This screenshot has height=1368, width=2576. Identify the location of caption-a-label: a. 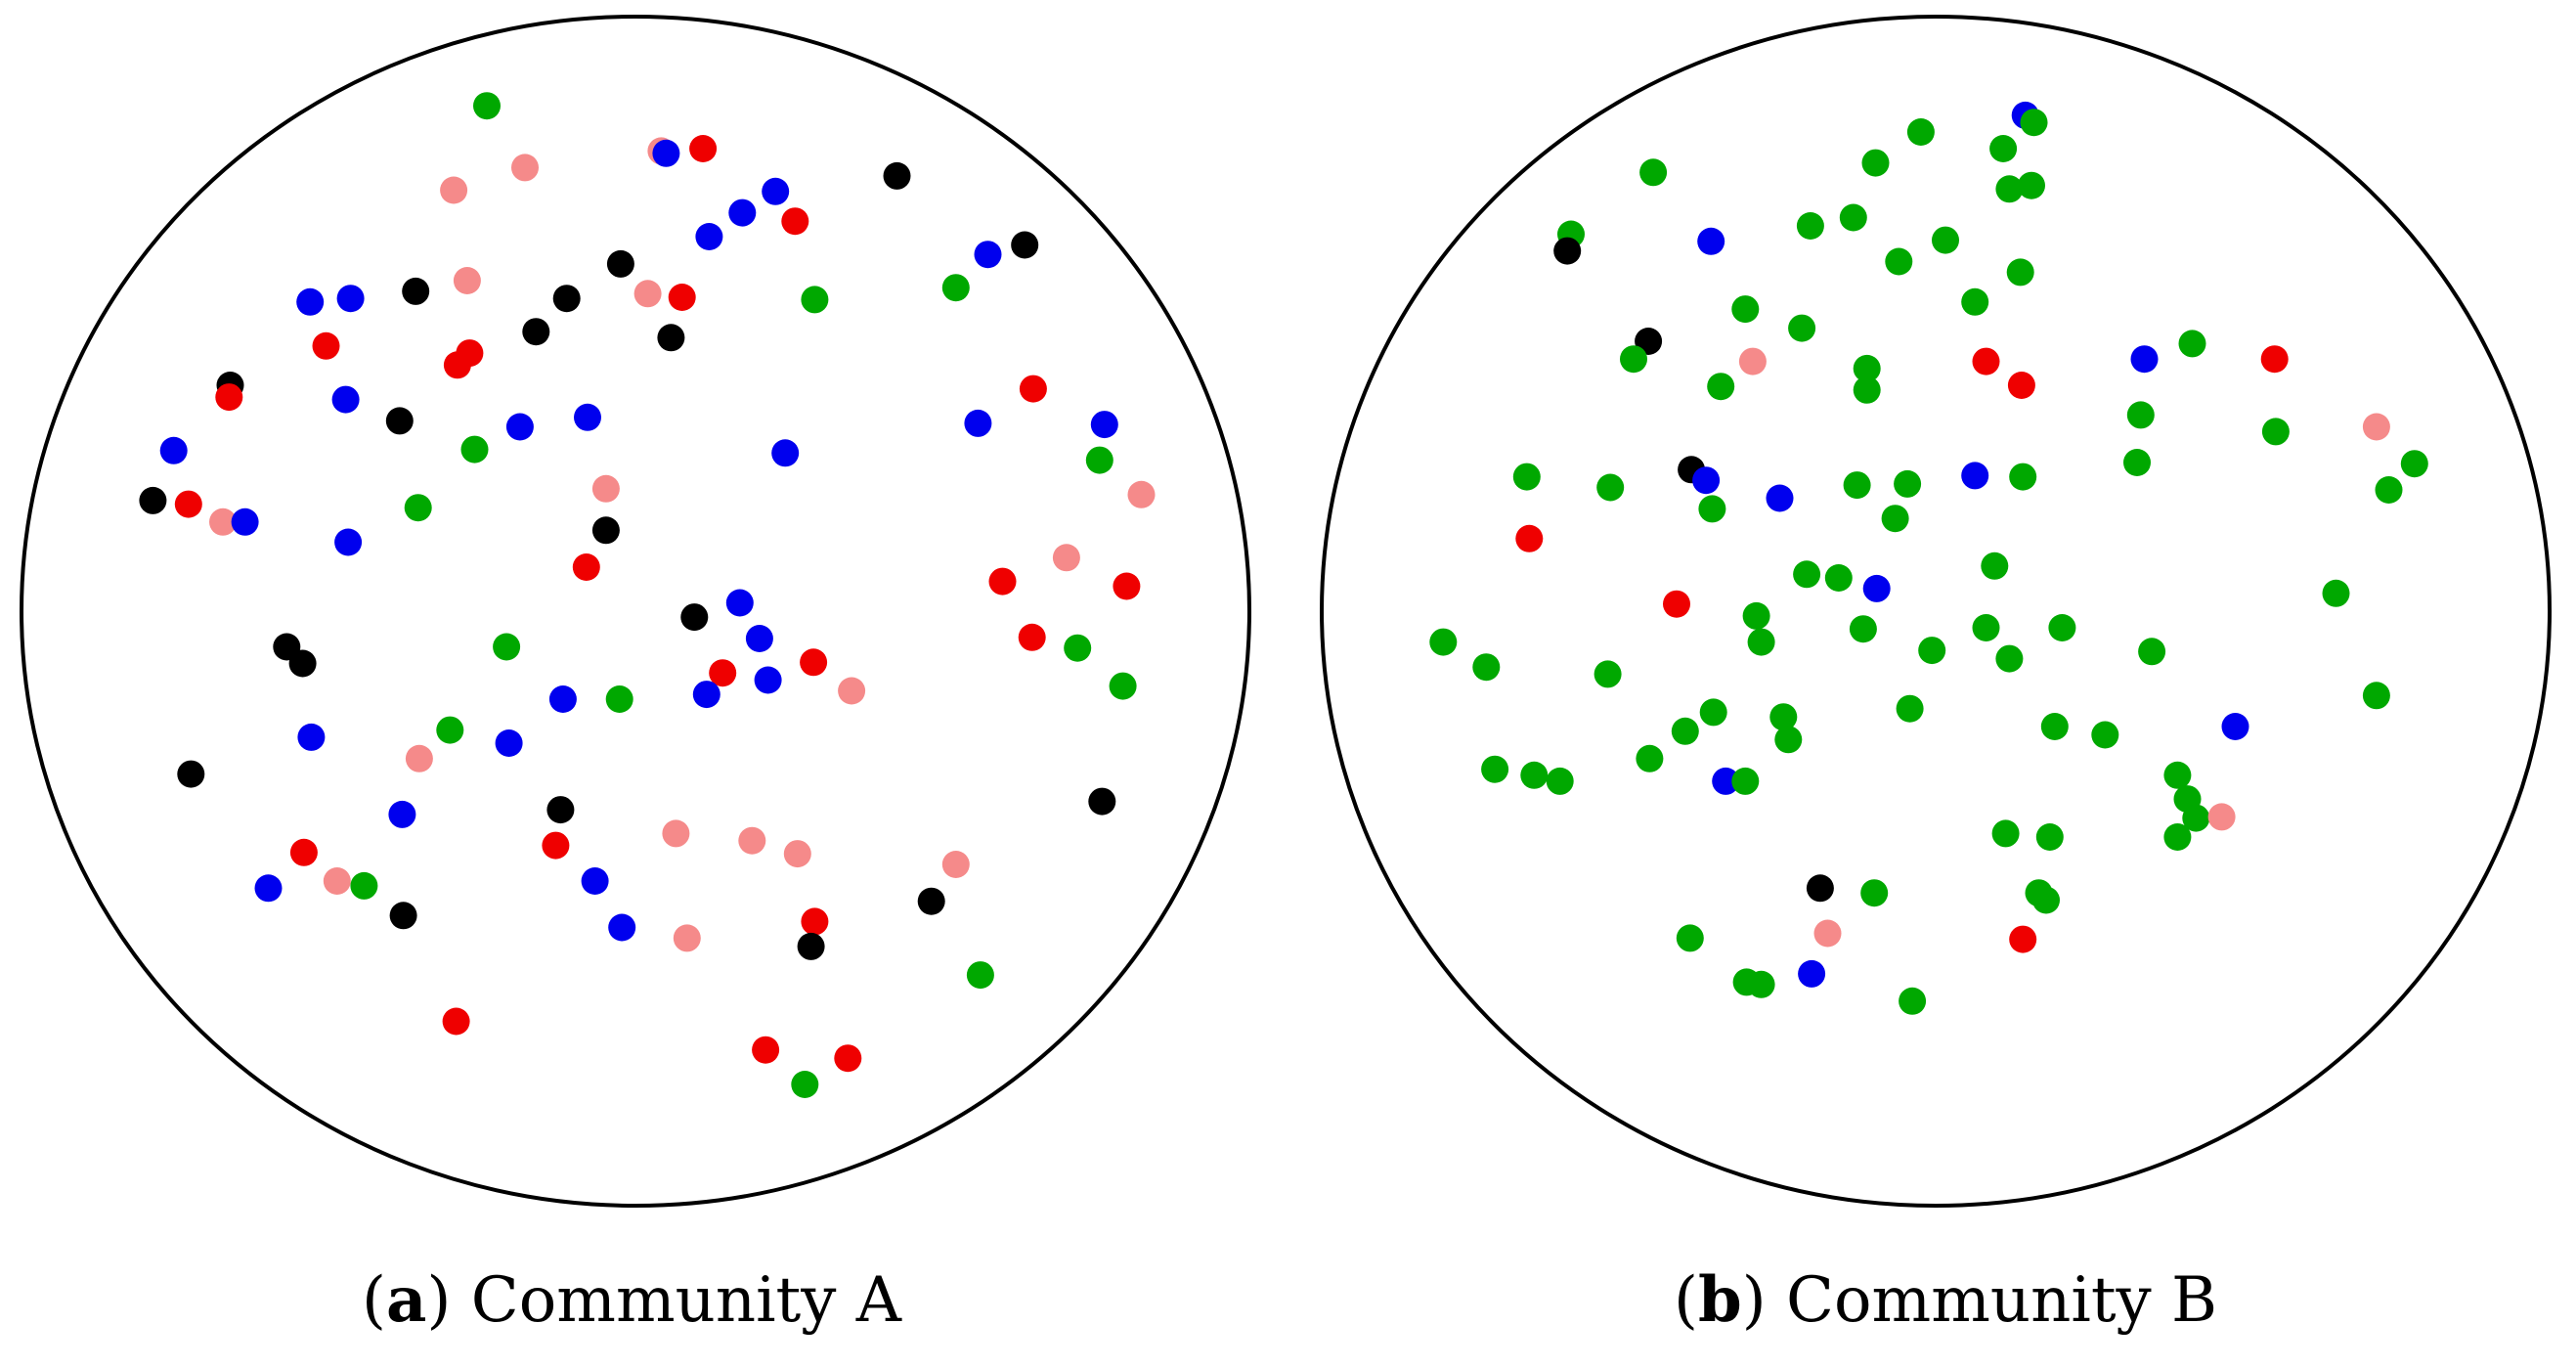
(406, 1300).